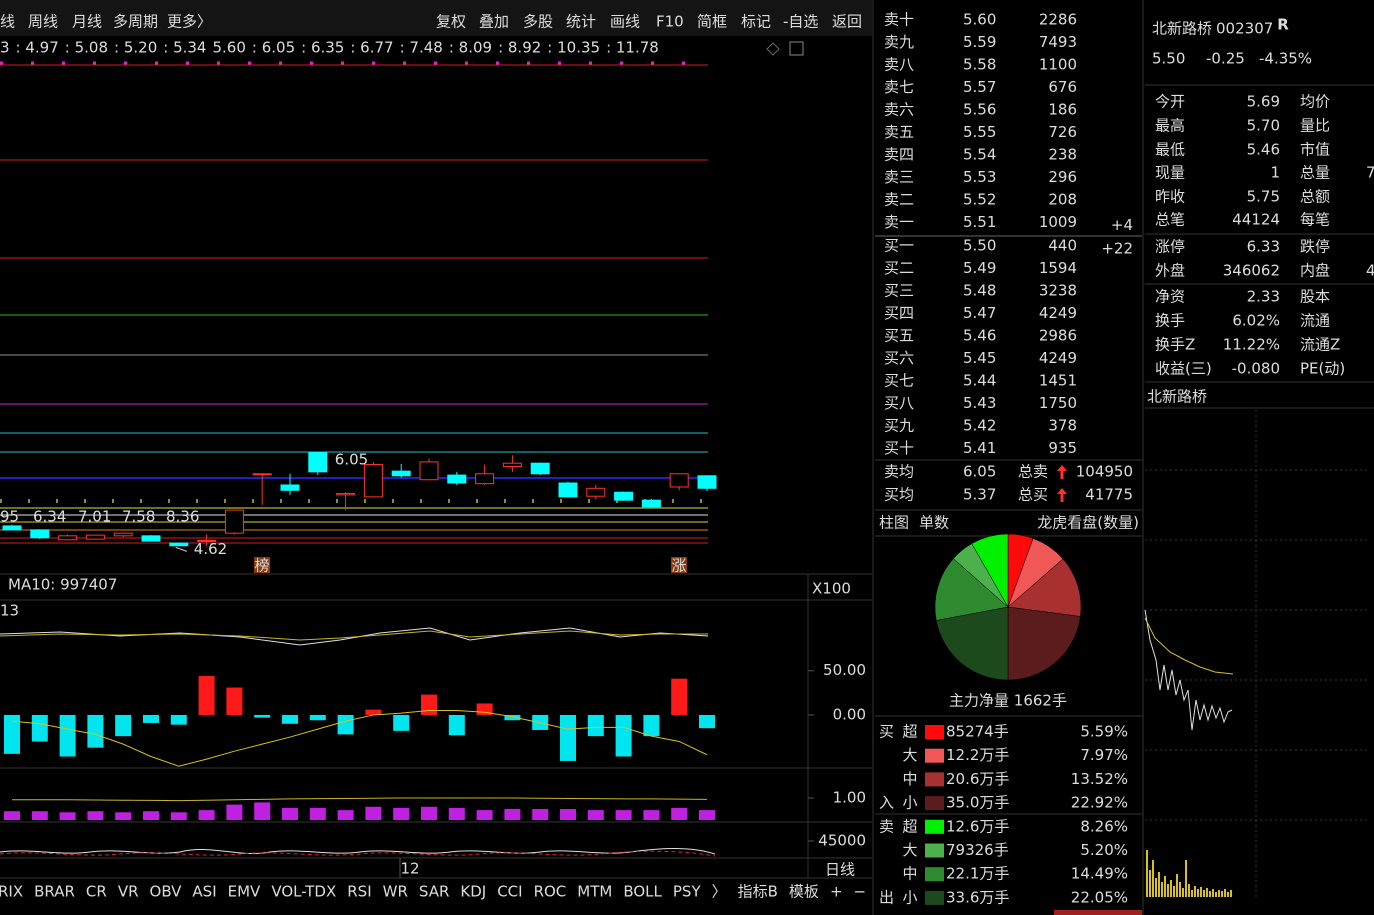 This screenshot has height=915, width=1374. Describe the element at coordinates (1170, 197) in the screenshot. I see `info-label: 昨收` at that location.